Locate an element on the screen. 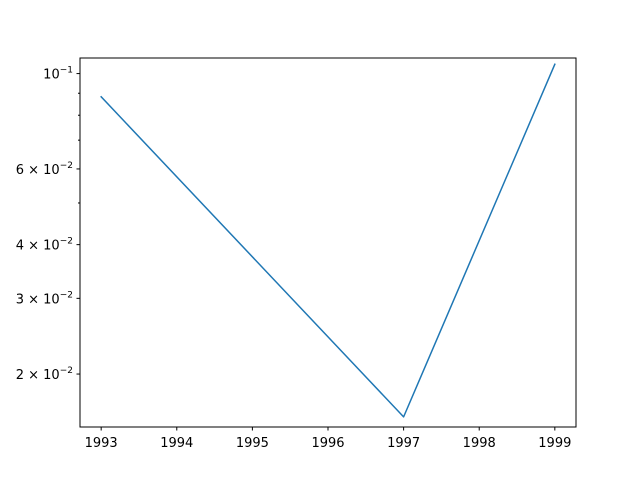 The width and height of the screenshot is (640, 480). x-axis-ticks: 1993 1994 1995 1996 1997 1998 1999 is located at coordinates (328, 439).